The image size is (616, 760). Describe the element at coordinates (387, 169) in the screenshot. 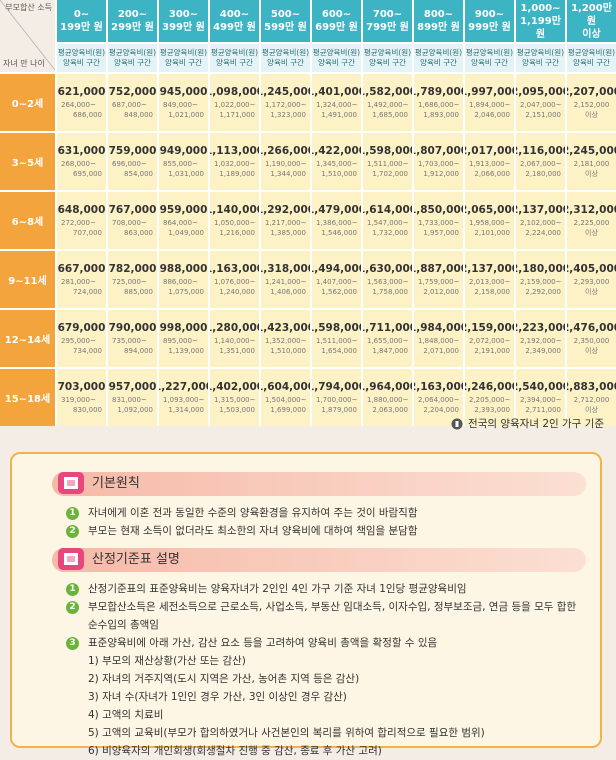

I see `cost-range: 1,511,000~ 1,702,000` at that location.